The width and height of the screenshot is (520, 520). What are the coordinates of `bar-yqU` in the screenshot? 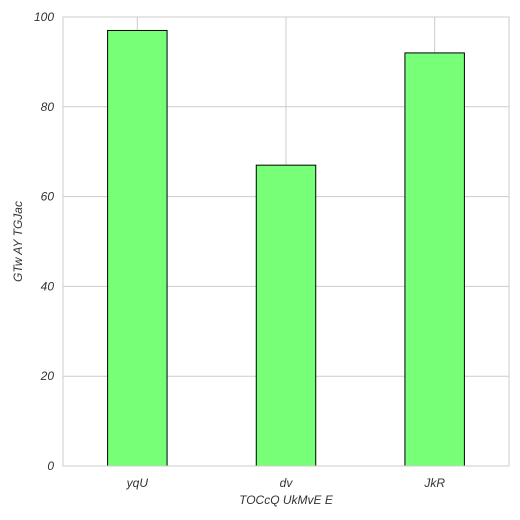 It's located at (137, 248).